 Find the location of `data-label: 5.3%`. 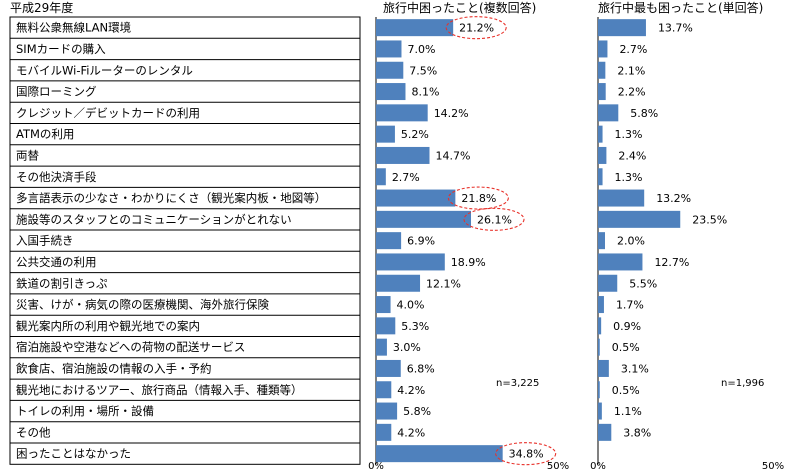

data-label: 5.3% is located at coordinates (415, 326).